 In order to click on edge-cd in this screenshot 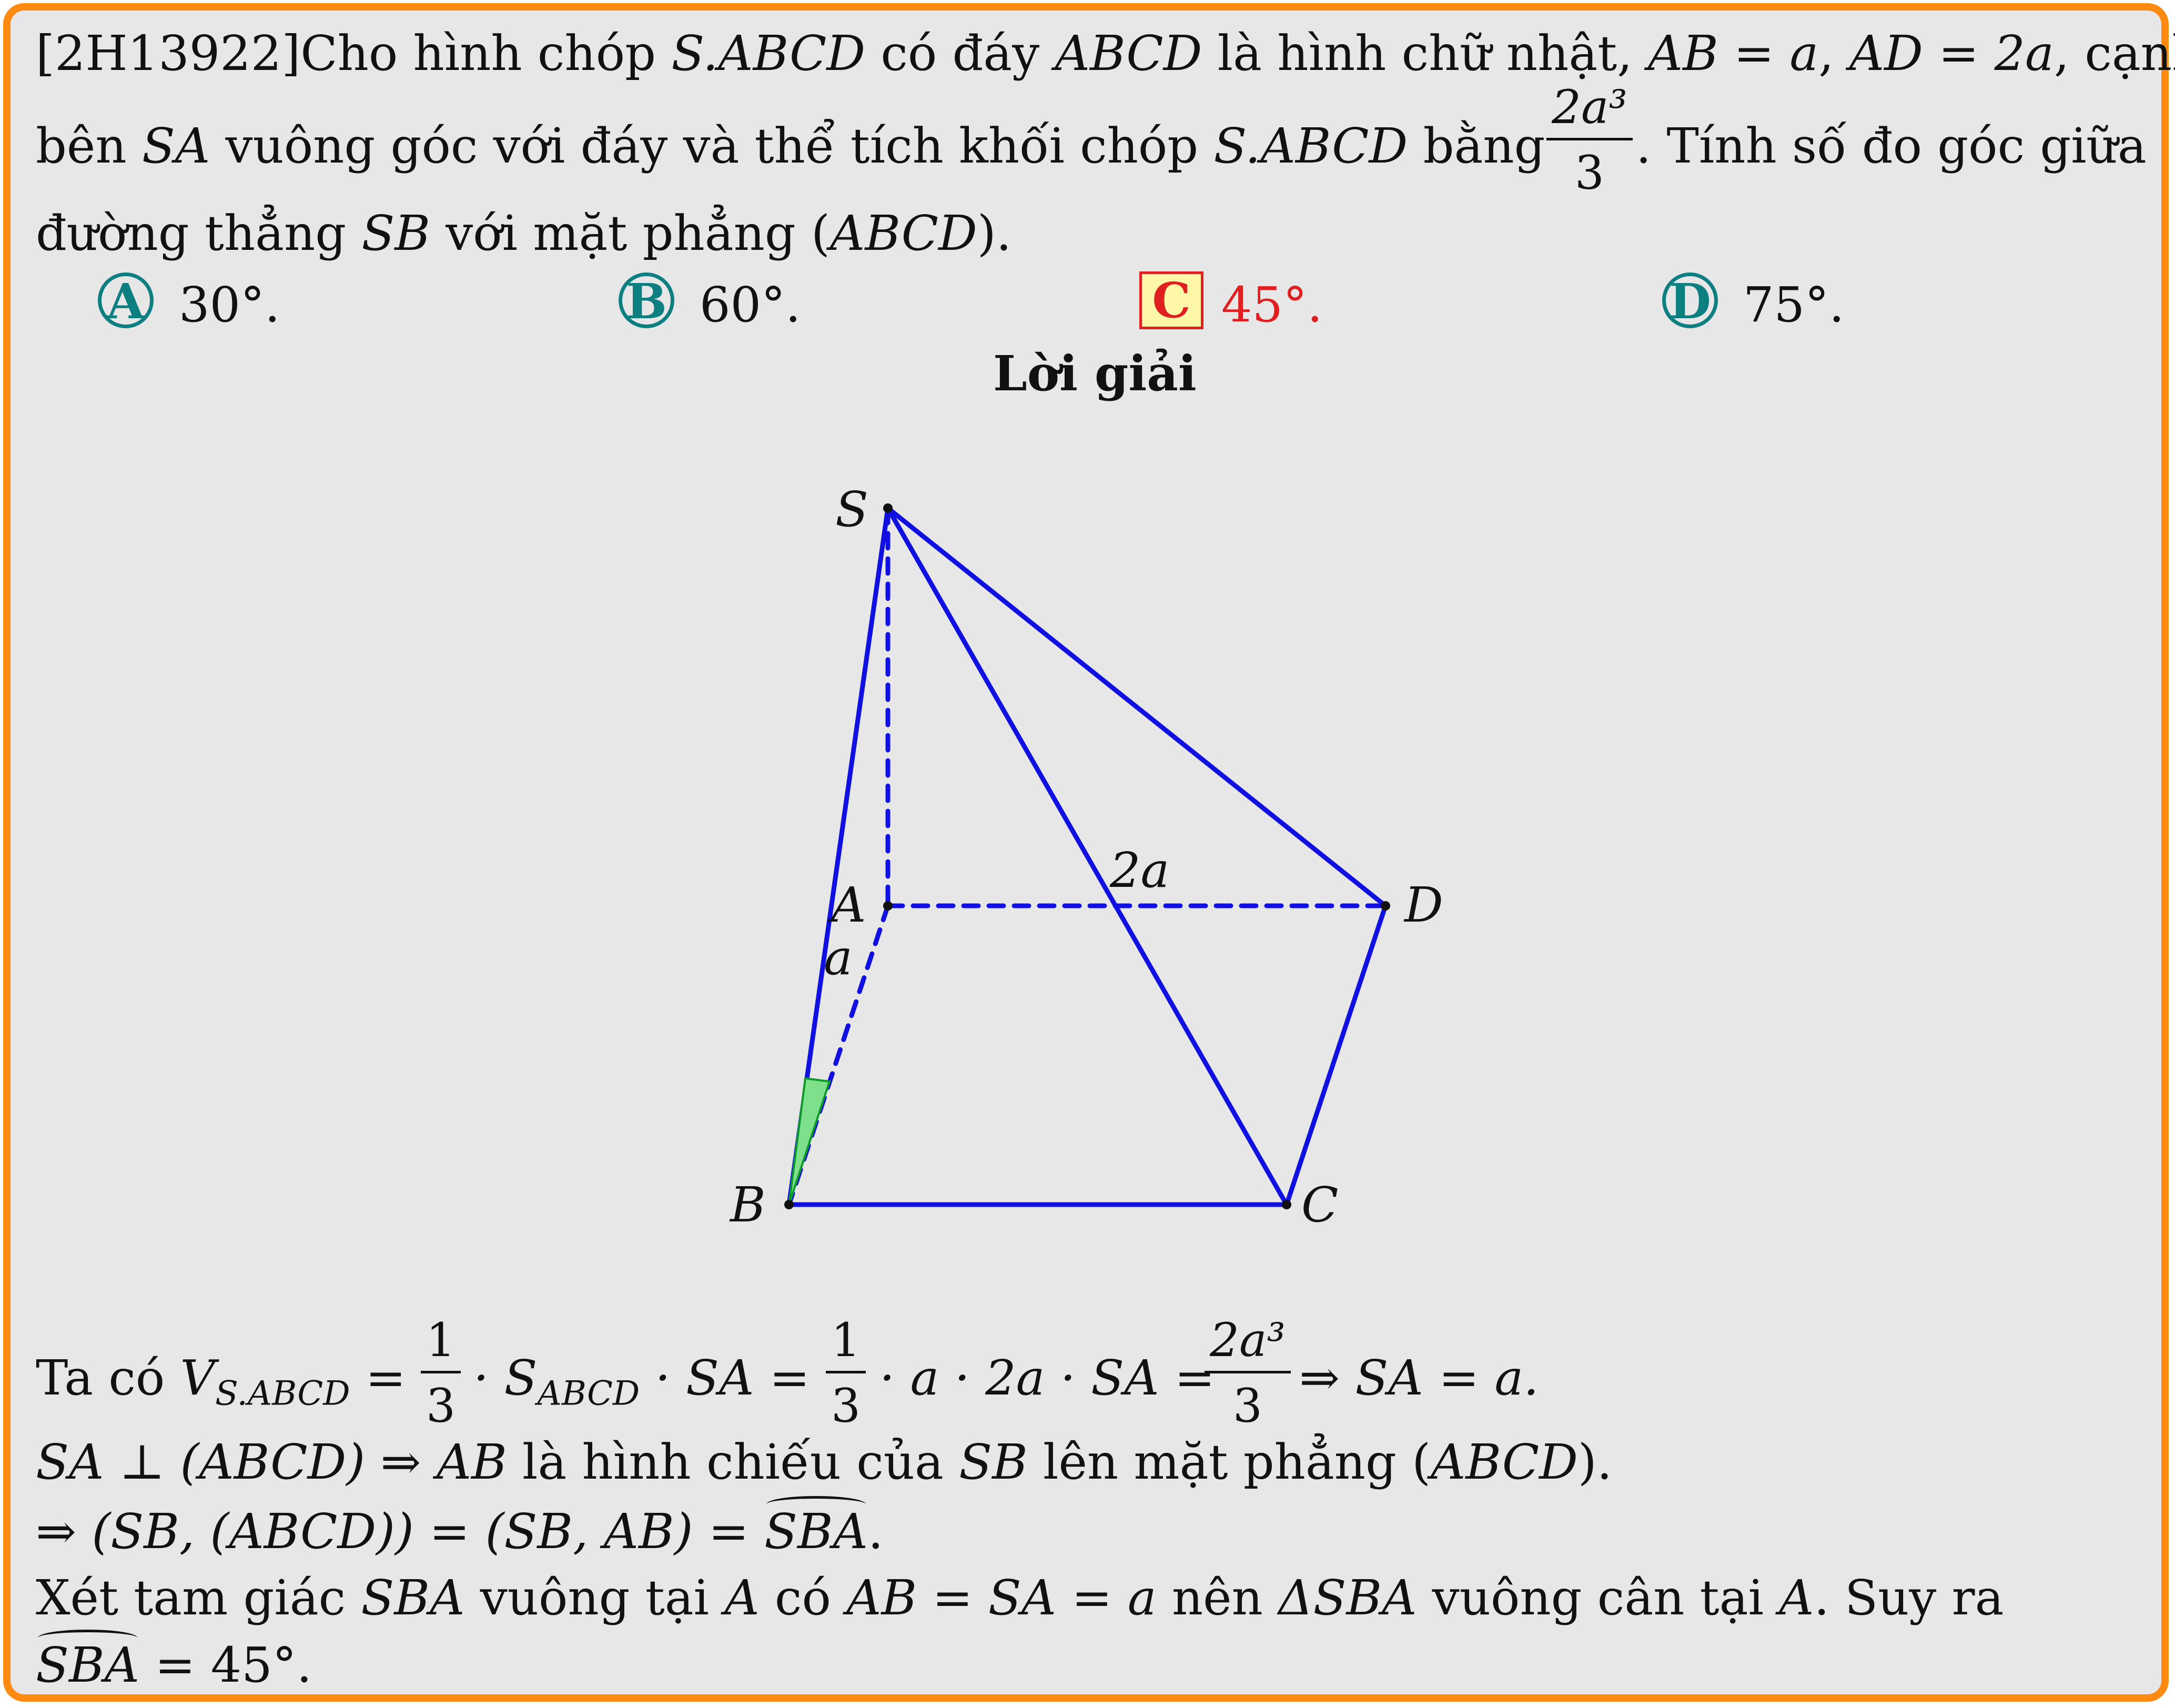, I will do `click(1336, 1055)`.